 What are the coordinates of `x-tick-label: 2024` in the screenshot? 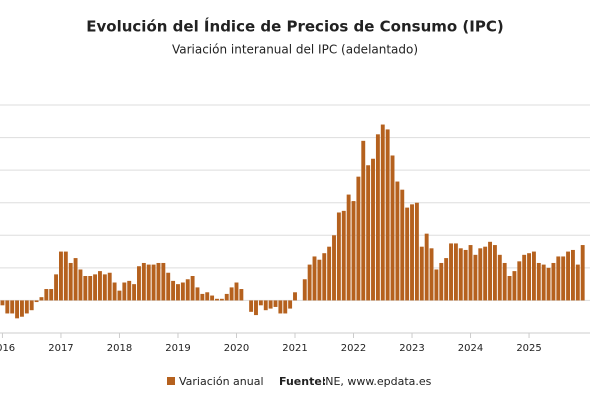 It's located at (470, 348).